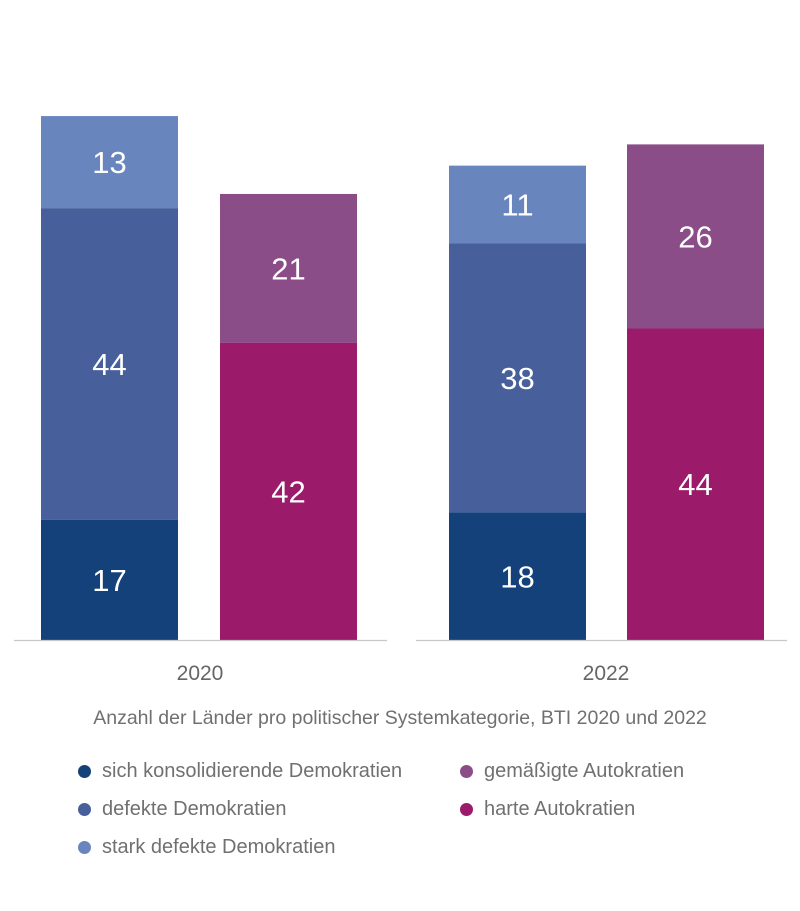 This screenshot has height=911, width=800. I want to click on bar-2022-sich-konsolidierende-demokratien, so click(517, 576).